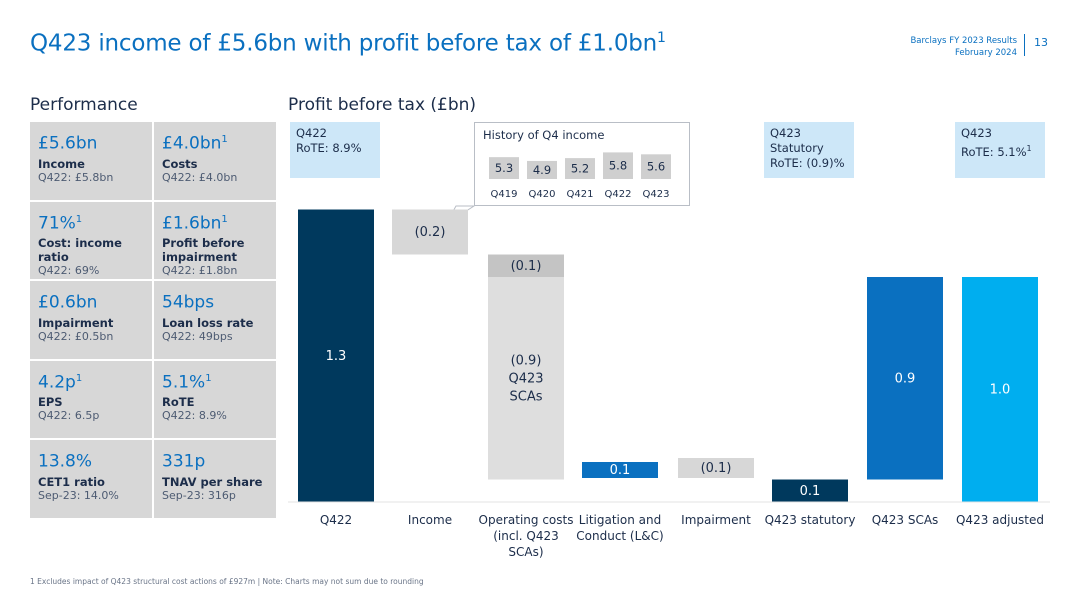  I want to click on waterfall-value-label: Q423, so click(525, 378).